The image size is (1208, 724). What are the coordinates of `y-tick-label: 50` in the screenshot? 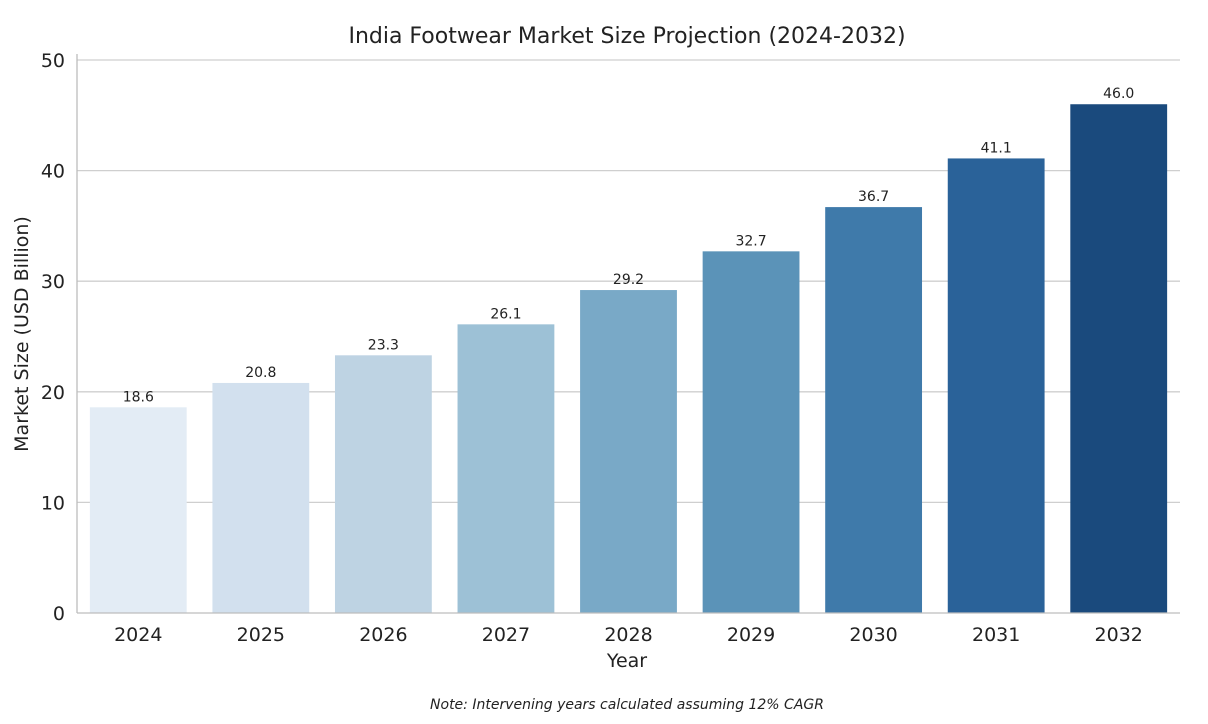 It's located at (53, 61).